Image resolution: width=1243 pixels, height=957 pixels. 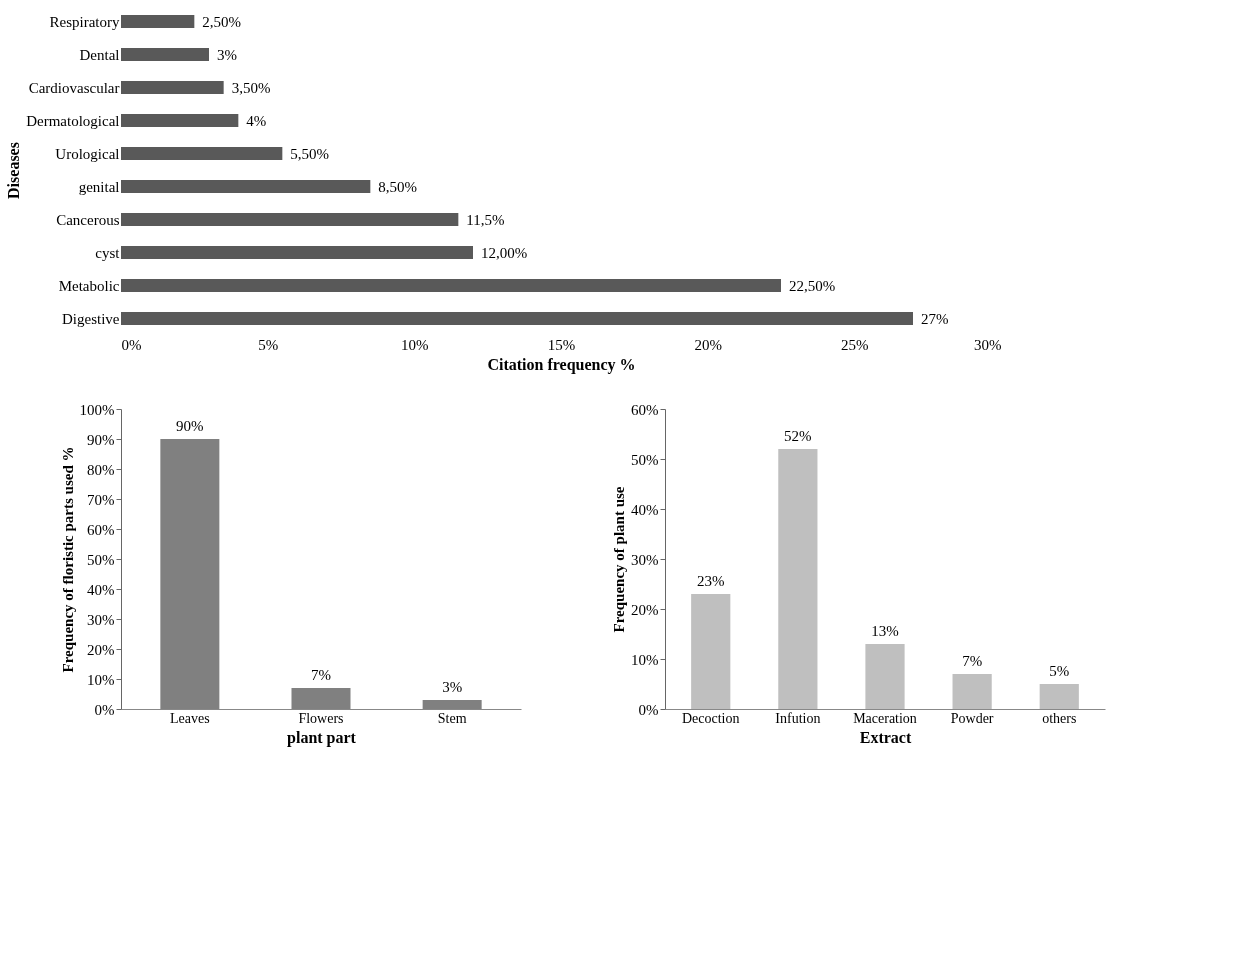 I want to click on data-label: 11,5%, so click(x=485, y=219).